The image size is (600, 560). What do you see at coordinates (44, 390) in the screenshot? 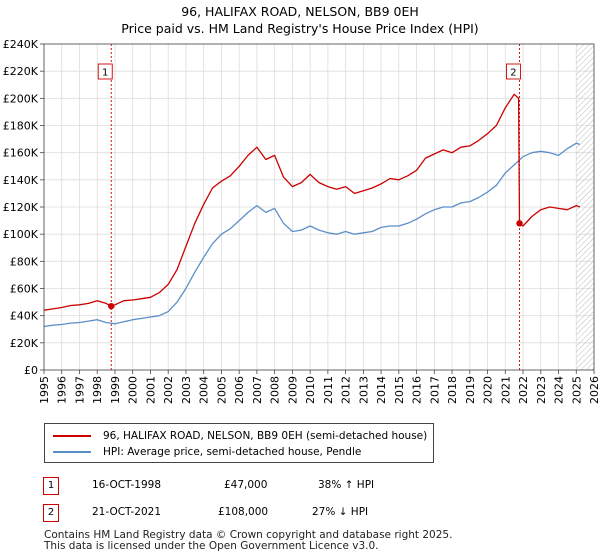
I see `x-tick-label: 1995` at bounding box center [44, 390].